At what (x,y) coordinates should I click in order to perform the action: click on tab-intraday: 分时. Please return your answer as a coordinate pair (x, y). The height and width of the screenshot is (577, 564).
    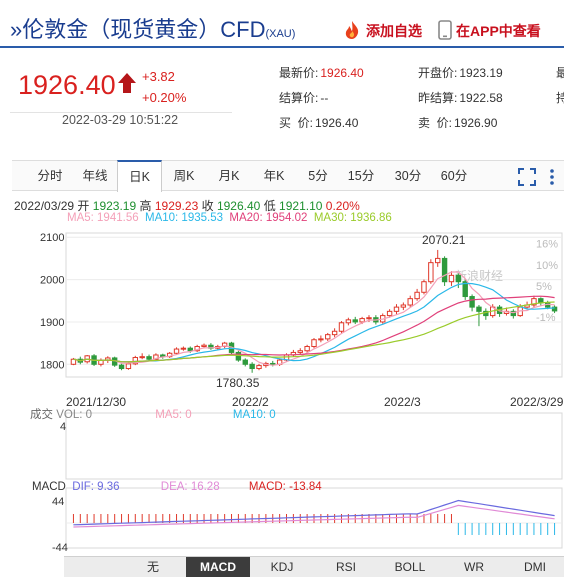
    Looking at the image, I should click on (50, 176).